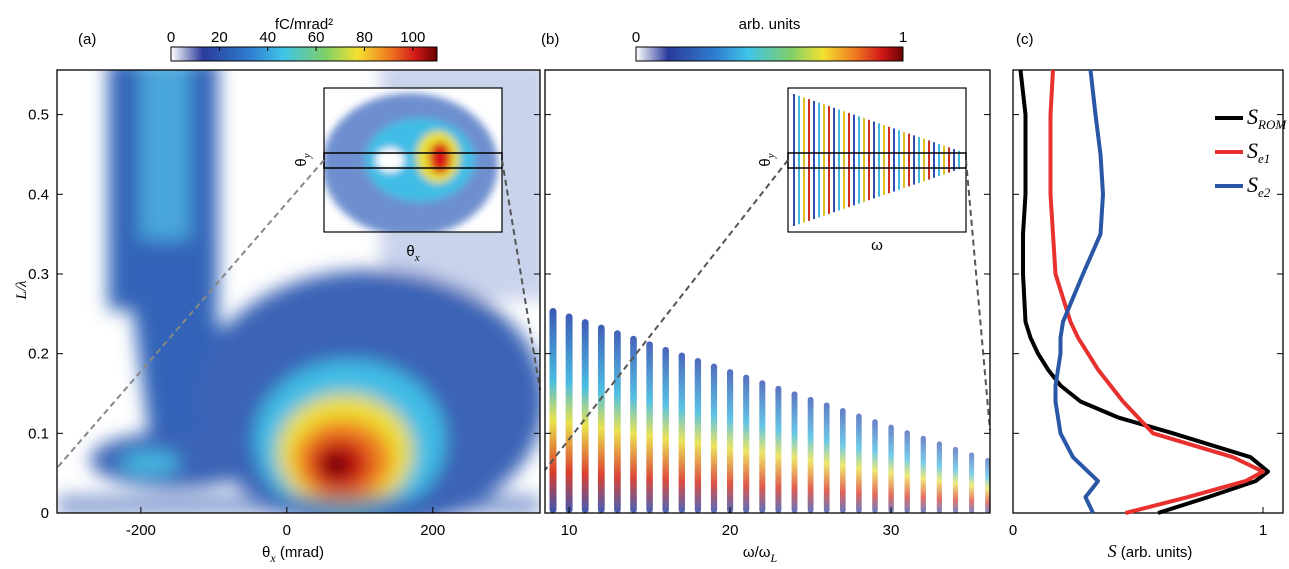  What do you see at coordinates (569, 530) in the screenshot?
I see `x-tick-label: 10` at bounding box center [569, 530].